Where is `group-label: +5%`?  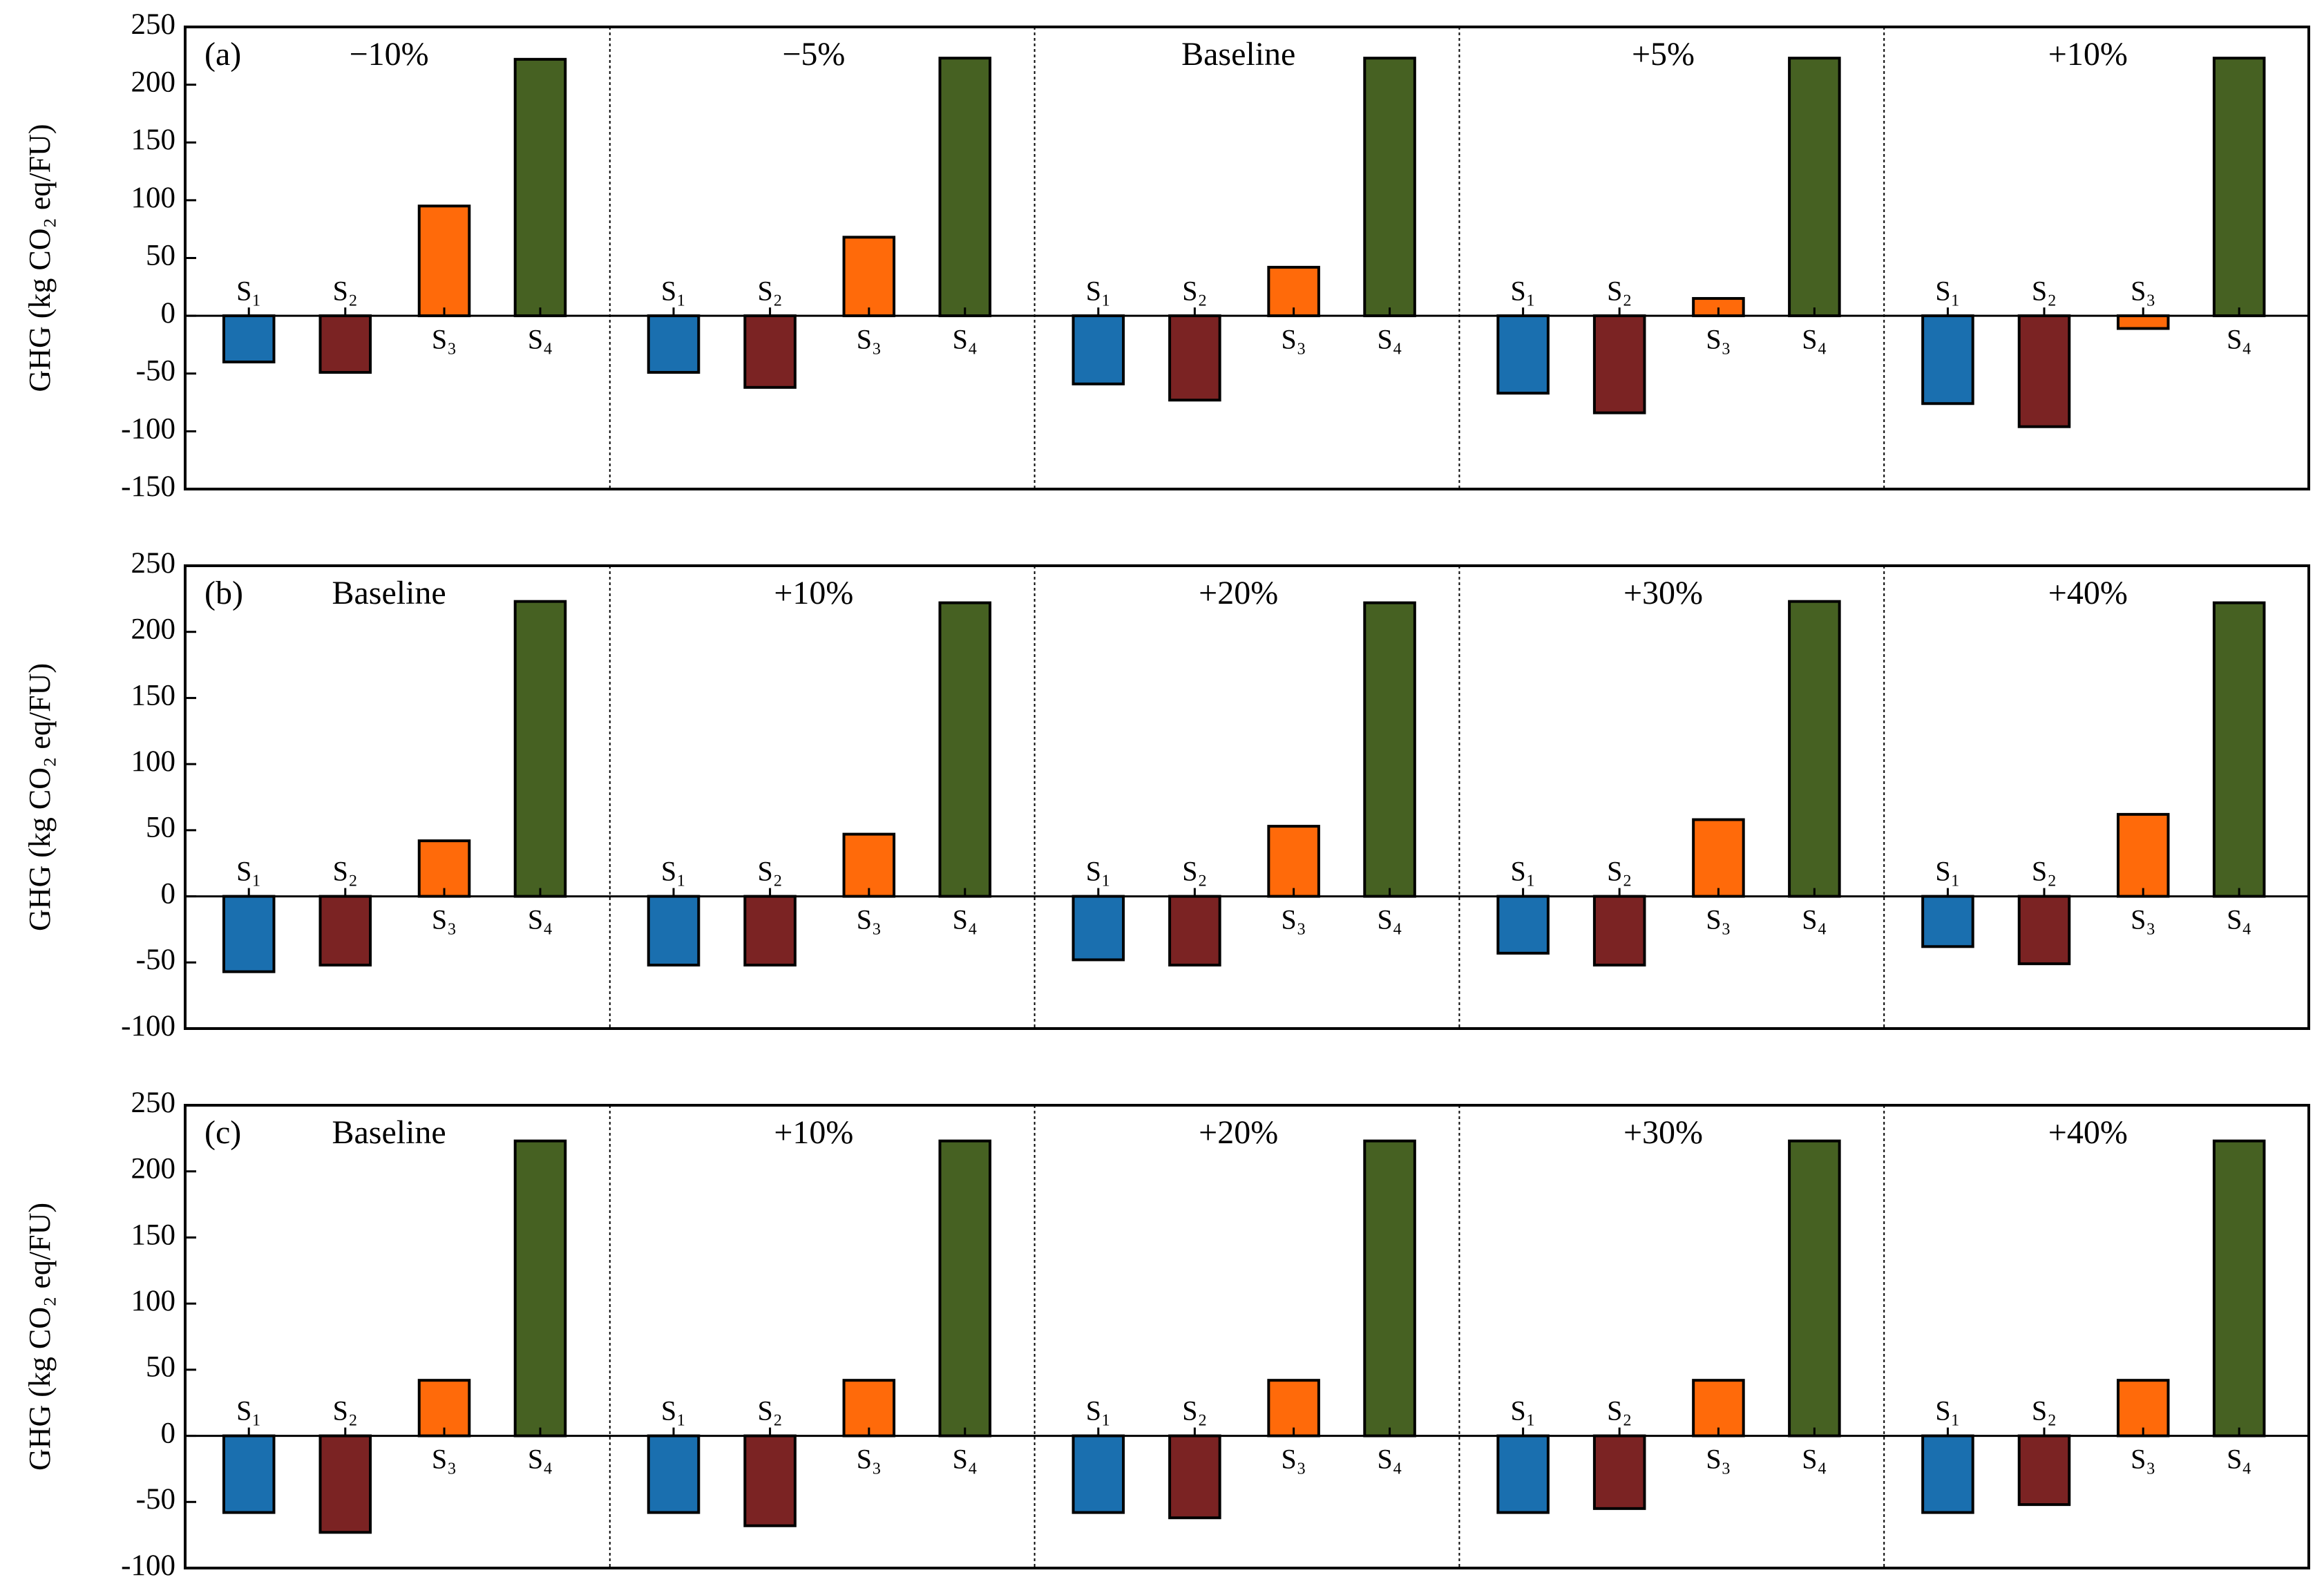
group-label: +5% is located at coordinates (1663, 55).